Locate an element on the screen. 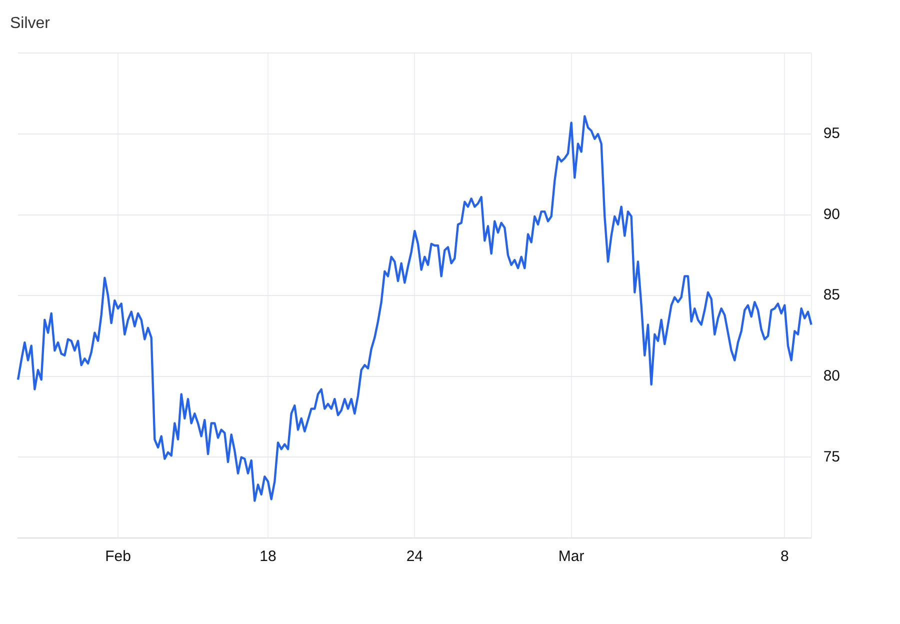 The image size is (900, 624). chart-title: Silver is located at coordinates (30, 23).